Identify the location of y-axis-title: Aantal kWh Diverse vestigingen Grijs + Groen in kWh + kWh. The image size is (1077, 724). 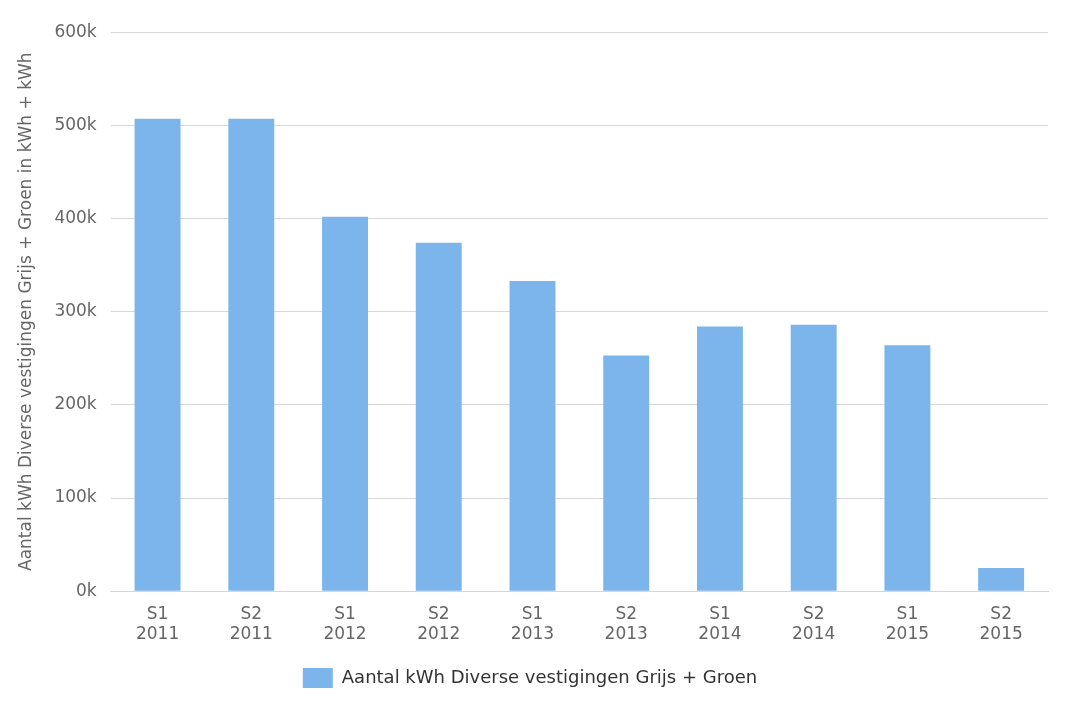
(24, 311).